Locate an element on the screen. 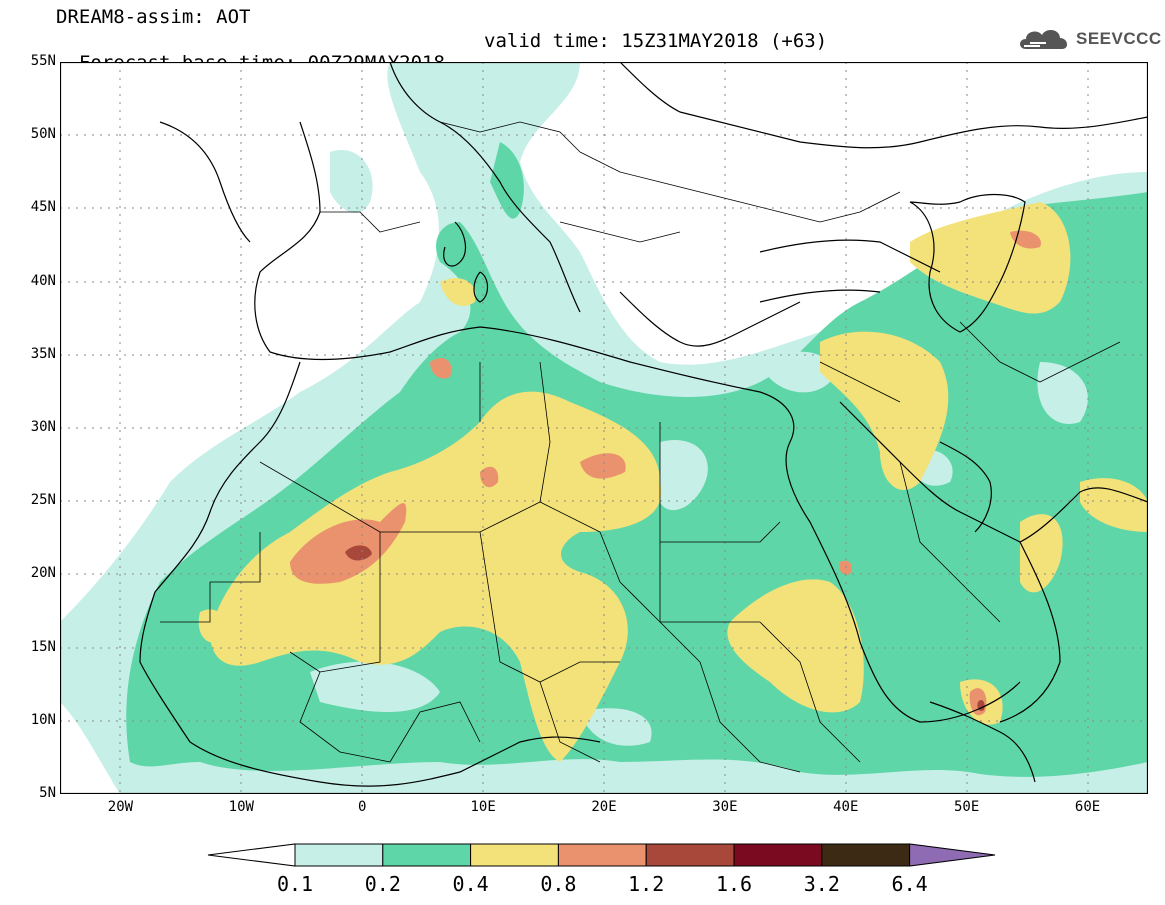  valid-time-text: valid time: 15Z31MAY2018 (+63) is located at coordinates (656, 41).